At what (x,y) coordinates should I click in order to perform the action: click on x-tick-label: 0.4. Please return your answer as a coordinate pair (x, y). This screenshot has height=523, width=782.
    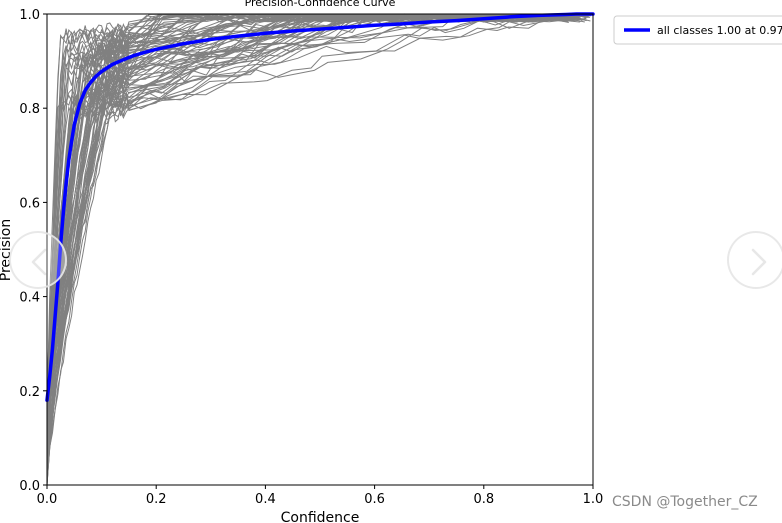
    Looking at the image, I should click on (265, 499).